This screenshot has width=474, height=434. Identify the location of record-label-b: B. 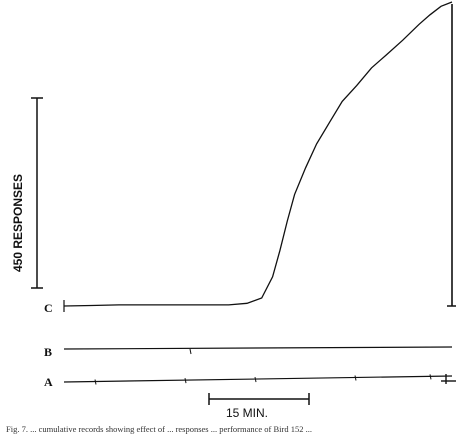
(48, 352).